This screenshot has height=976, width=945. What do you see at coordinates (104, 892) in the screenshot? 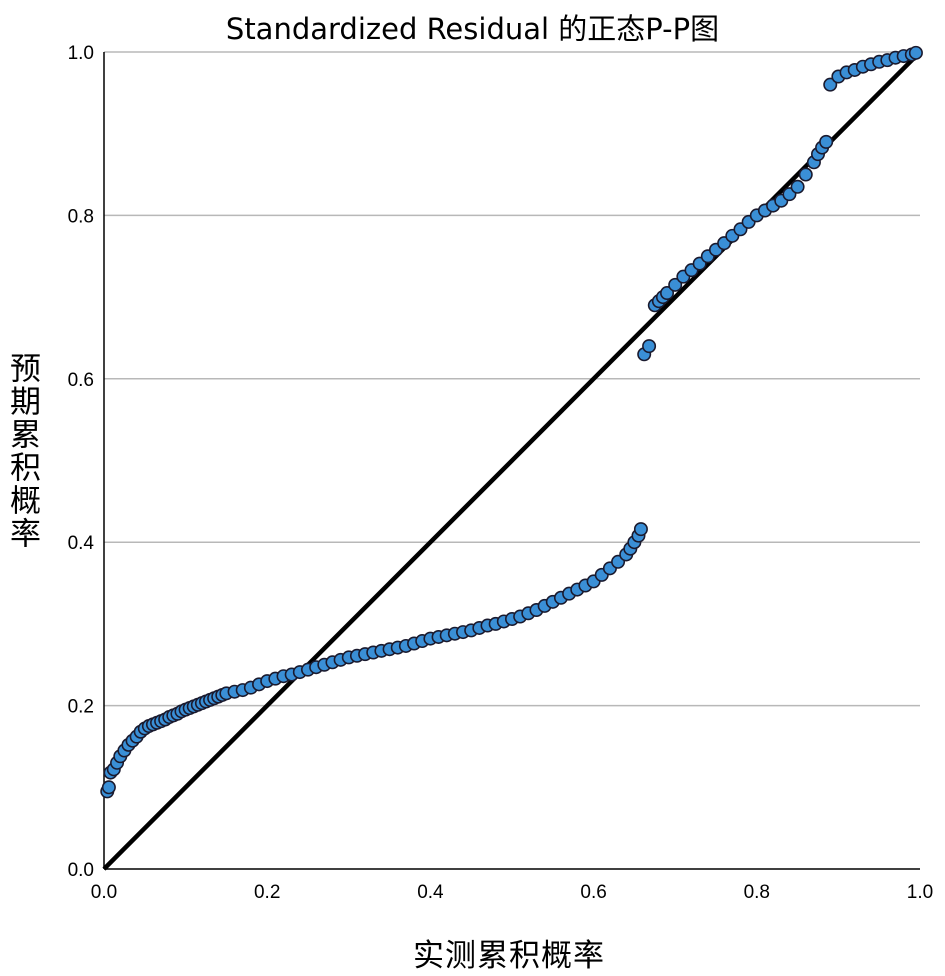
I see `x-tick-label: 0.0` at bounding box center [104, 892].